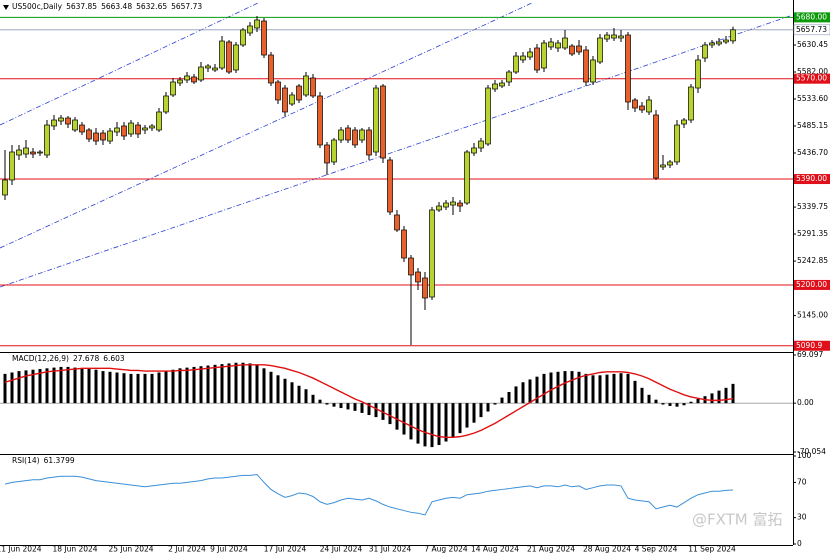 The height and width of the screenshot is (554, 830). I want to click on x-tick-label: 4 Sep 2024, so click(656, 549).